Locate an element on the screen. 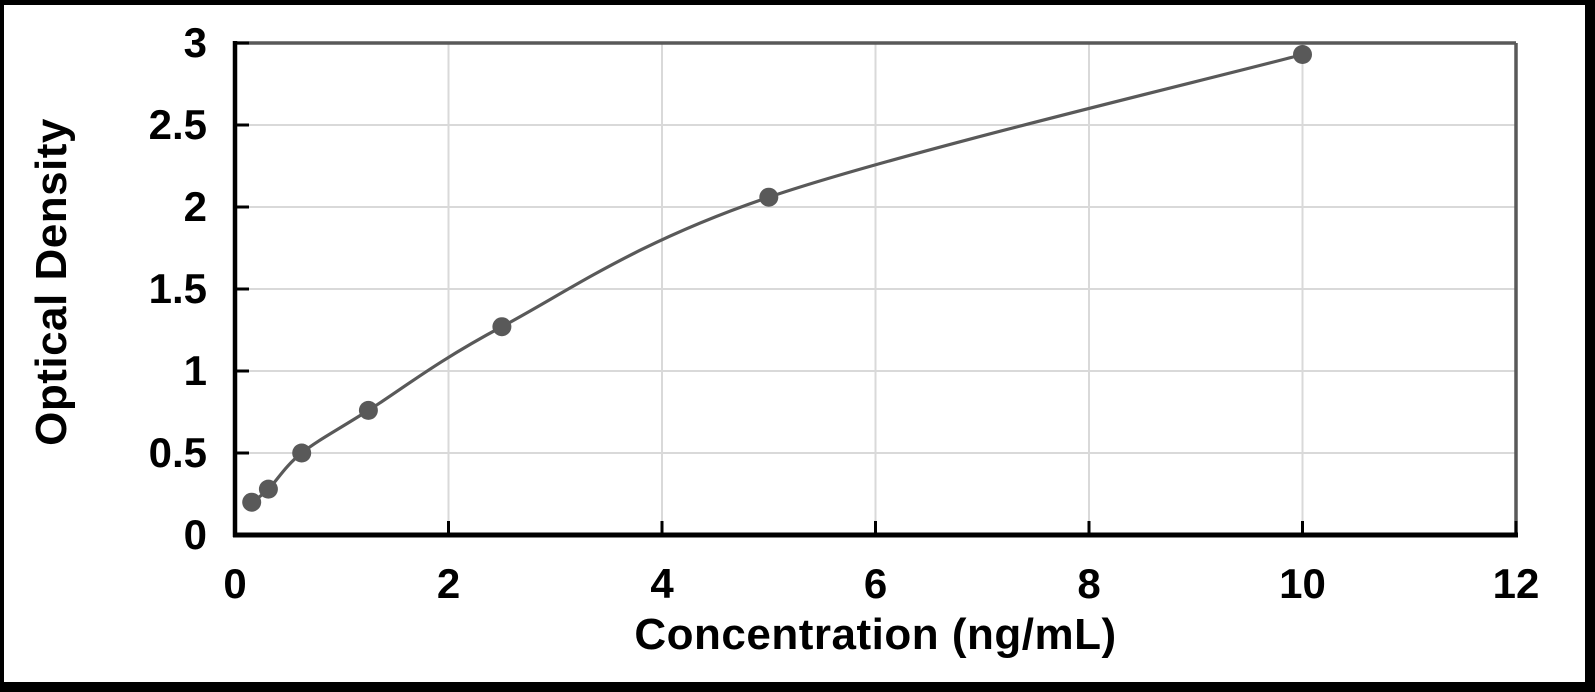 The width and height of the screenshot is (1595, 692). y-tick-label: 1 is located at coordinates (195, 370).